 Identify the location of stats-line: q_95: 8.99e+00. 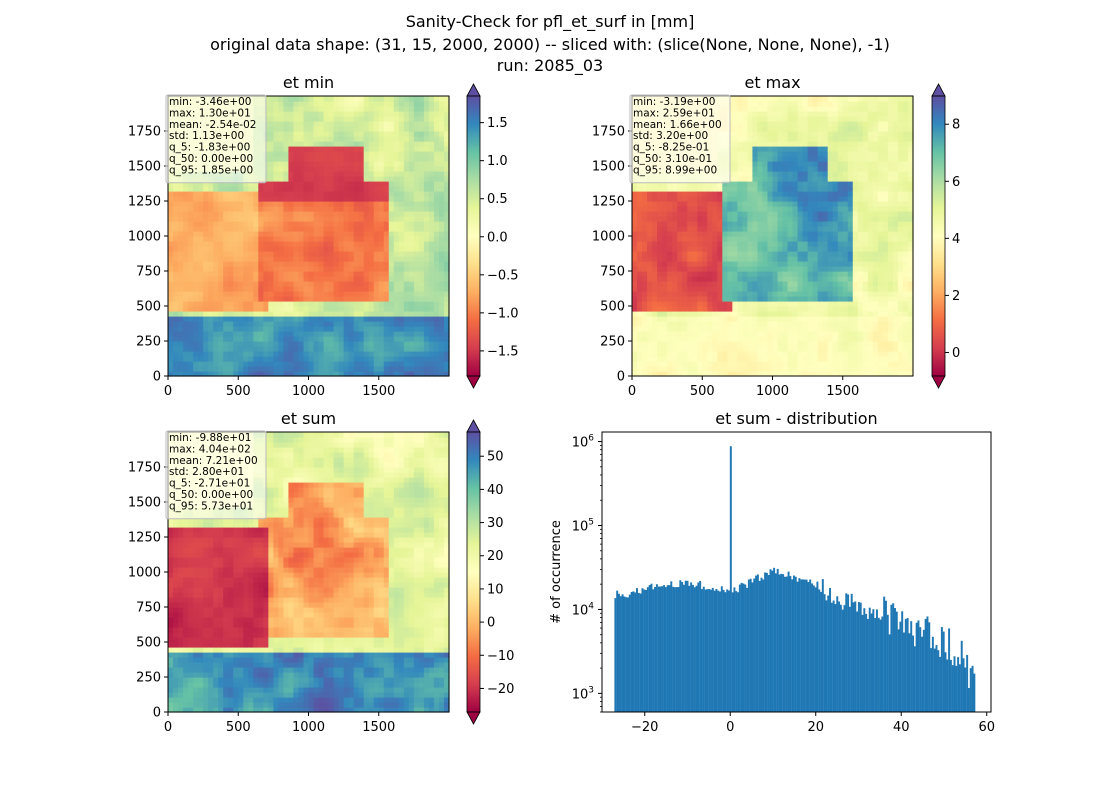
(675, 170).